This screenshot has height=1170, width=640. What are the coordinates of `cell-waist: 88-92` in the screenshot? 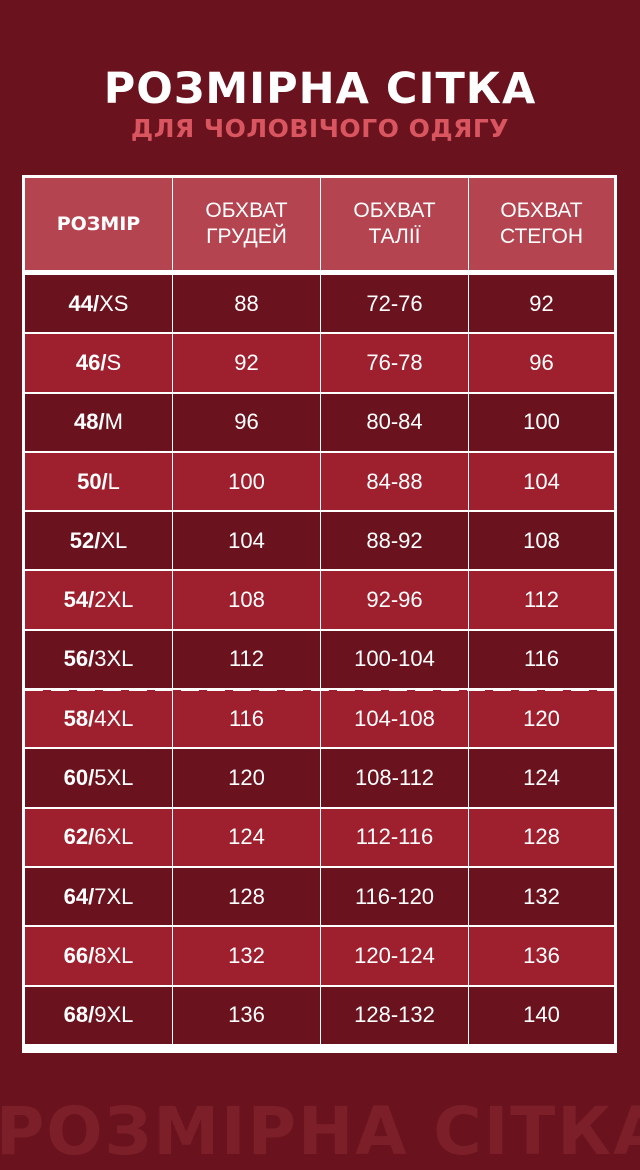 It's located at (394, 541).